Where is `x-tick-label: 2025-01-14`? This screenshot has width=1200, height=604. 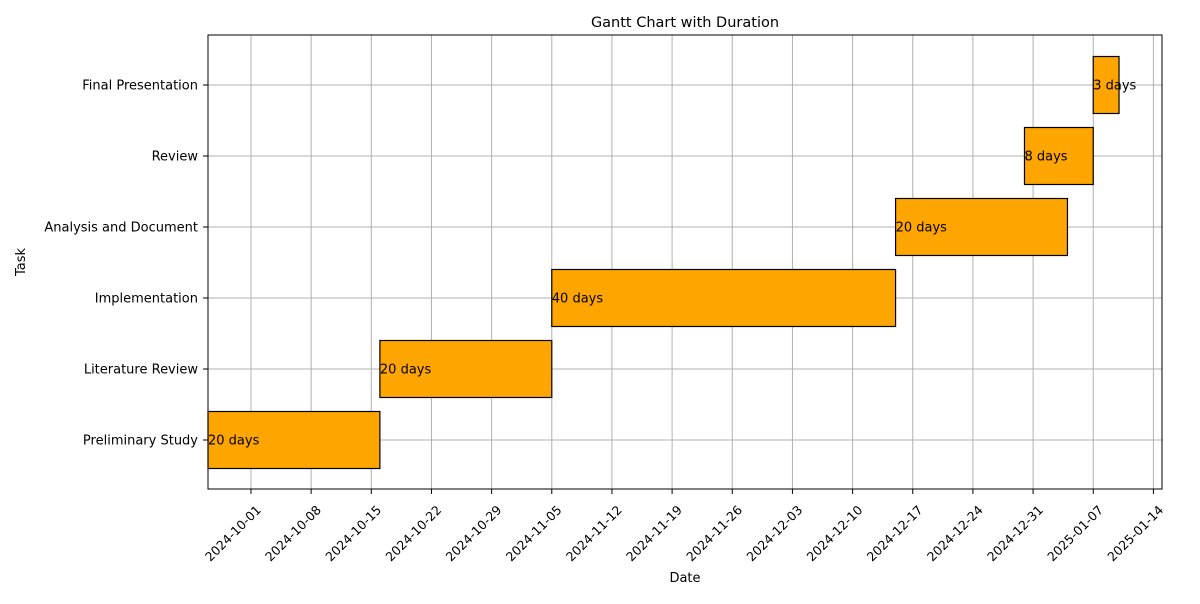 x-tick-label: 2025-01-14 is located at coordinates (1135, 533).